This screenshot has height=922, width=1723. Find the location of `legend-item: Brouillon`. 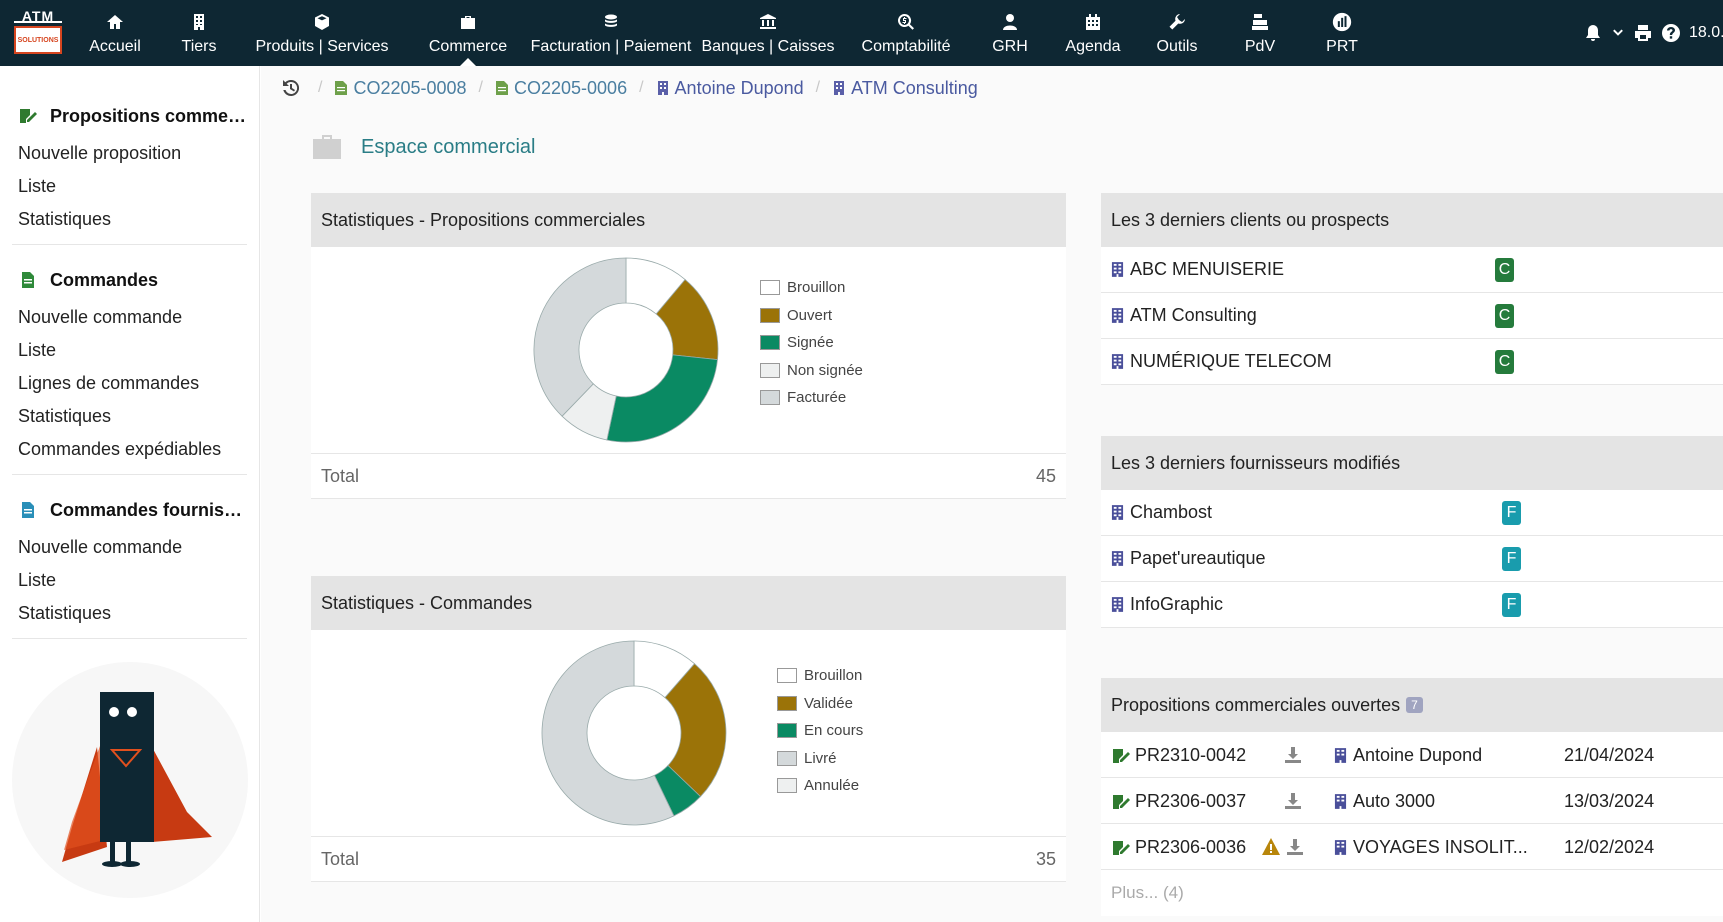

legend-item: Brouillon is located at coordinates (820, 676).